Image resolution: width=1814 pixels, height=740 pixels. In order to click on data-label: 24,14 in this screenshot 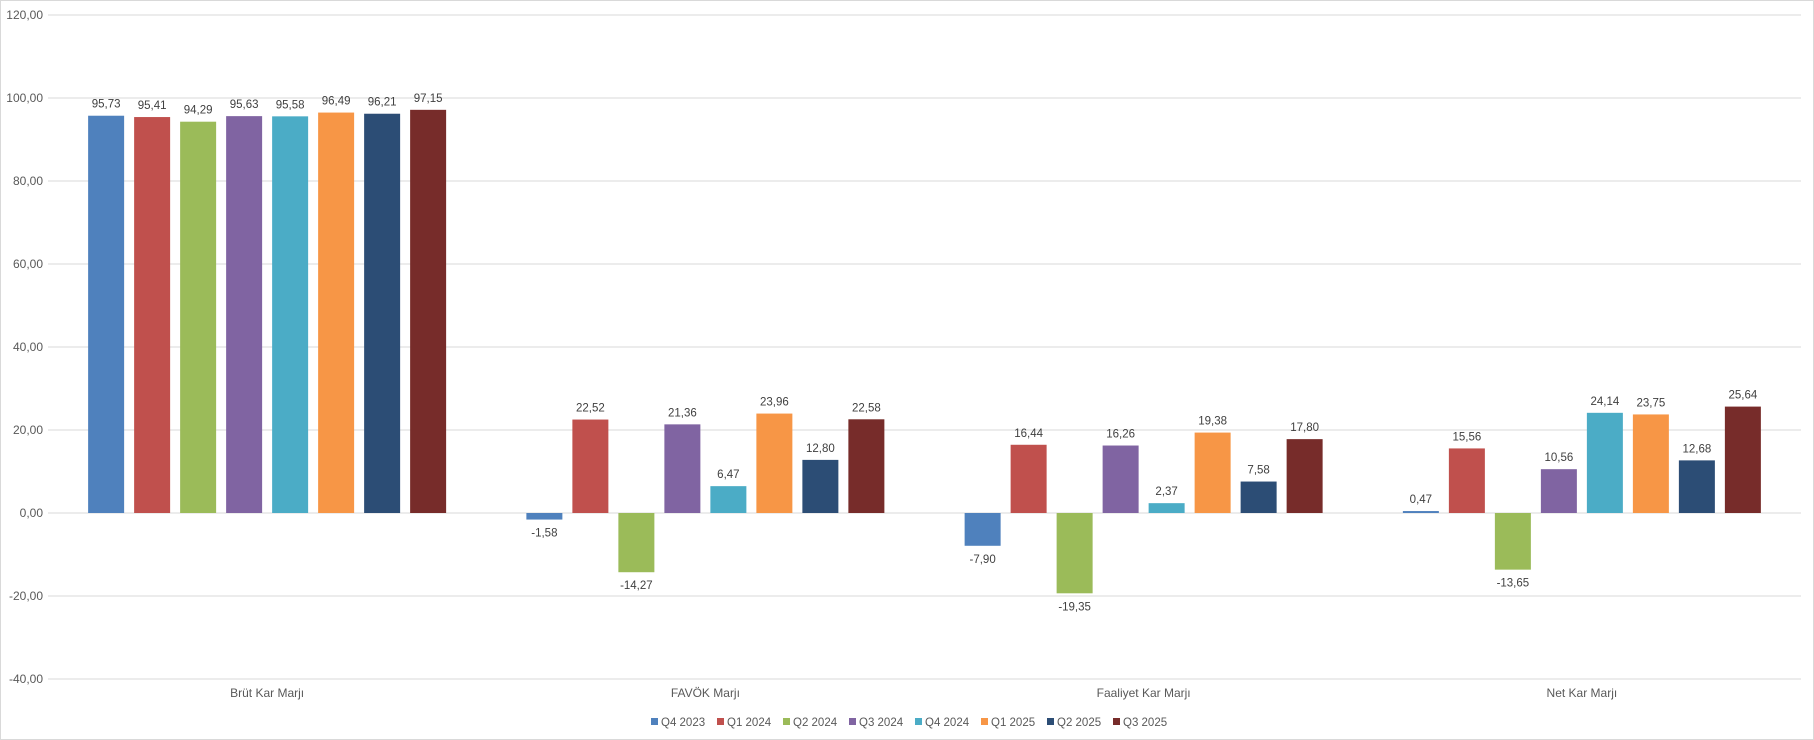, I will do `click(1604, 402)`.